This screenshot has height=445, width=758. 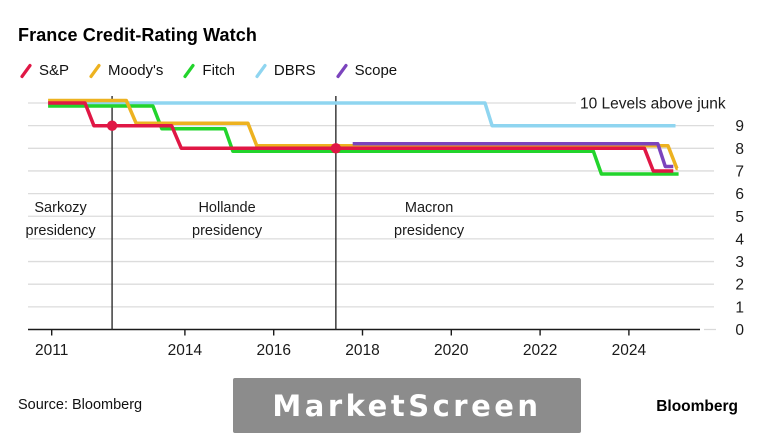 What do you see at coordinates (294, 70) in the screenshot?
I see `legend-label: DBRS` at bounding box center [294, 70].